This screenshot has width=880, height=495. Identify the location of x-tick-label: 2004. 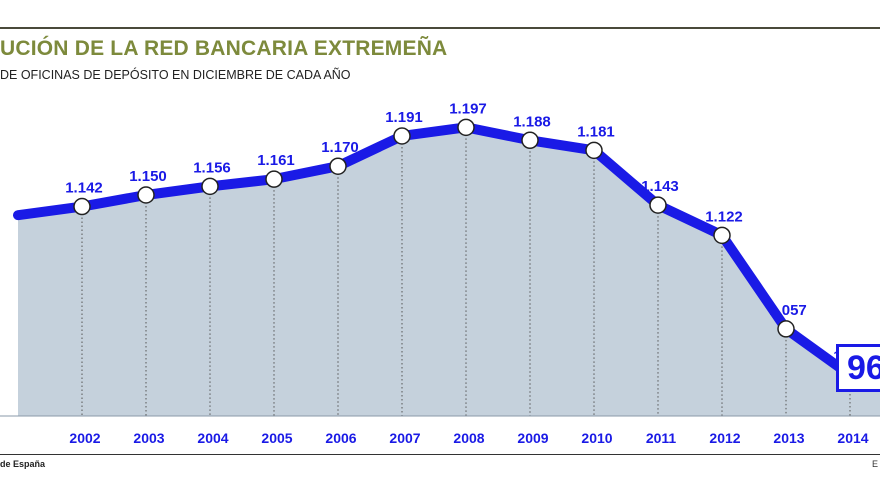
(212, 438).